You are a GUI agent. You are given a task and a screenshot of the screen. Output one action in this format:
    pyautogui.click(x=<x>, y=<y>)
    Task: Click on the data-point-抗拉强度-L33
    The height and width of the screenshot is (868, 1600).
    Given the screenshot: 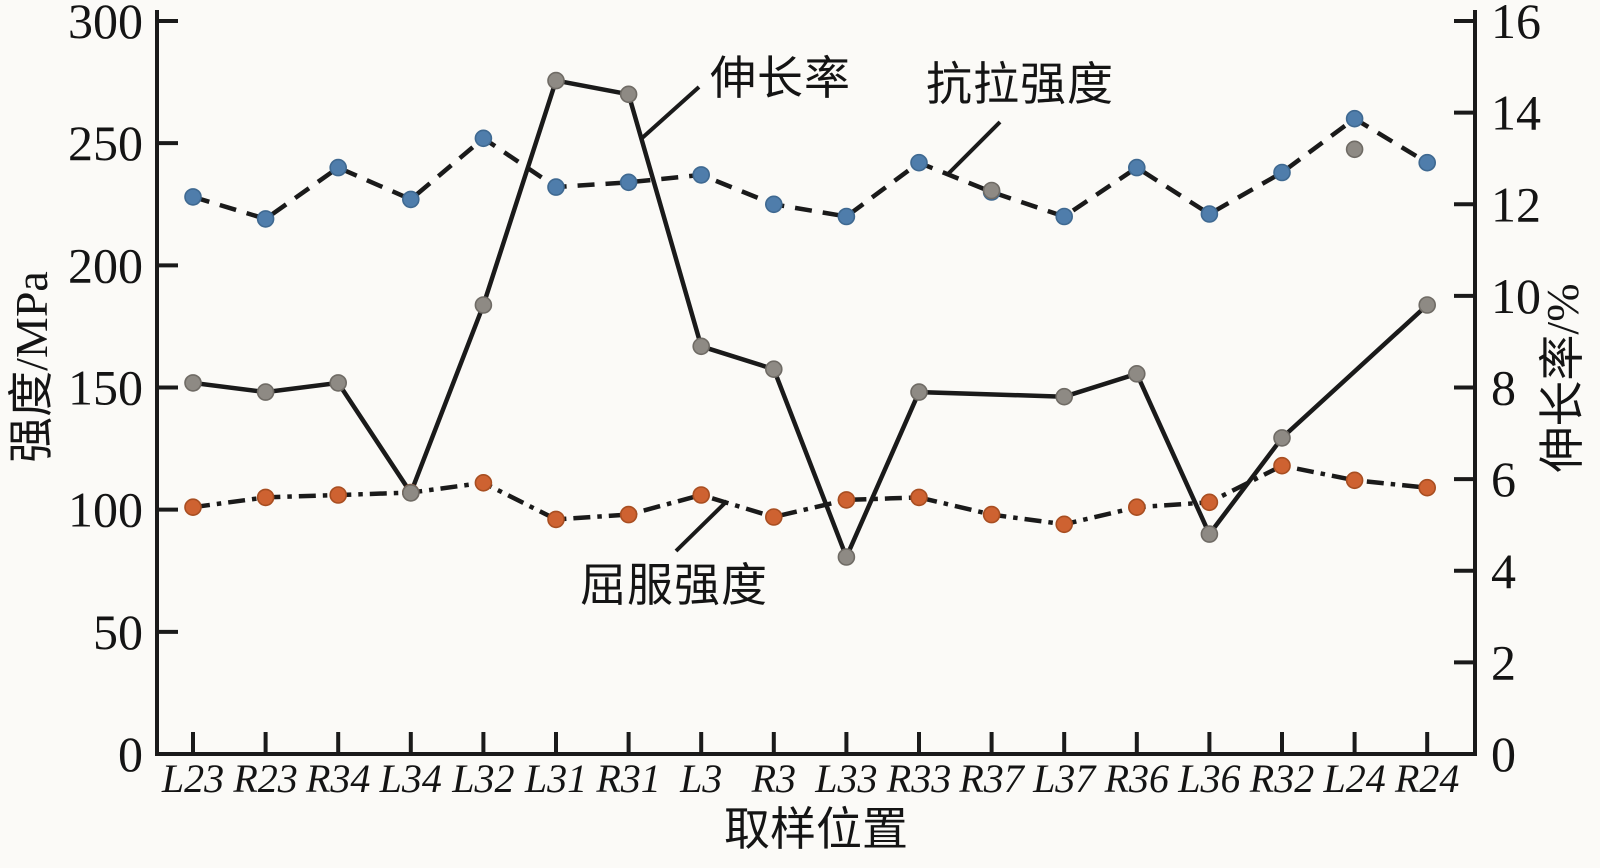 What is the action you would take?
    pyautogui.click(x=846, y=216)
    